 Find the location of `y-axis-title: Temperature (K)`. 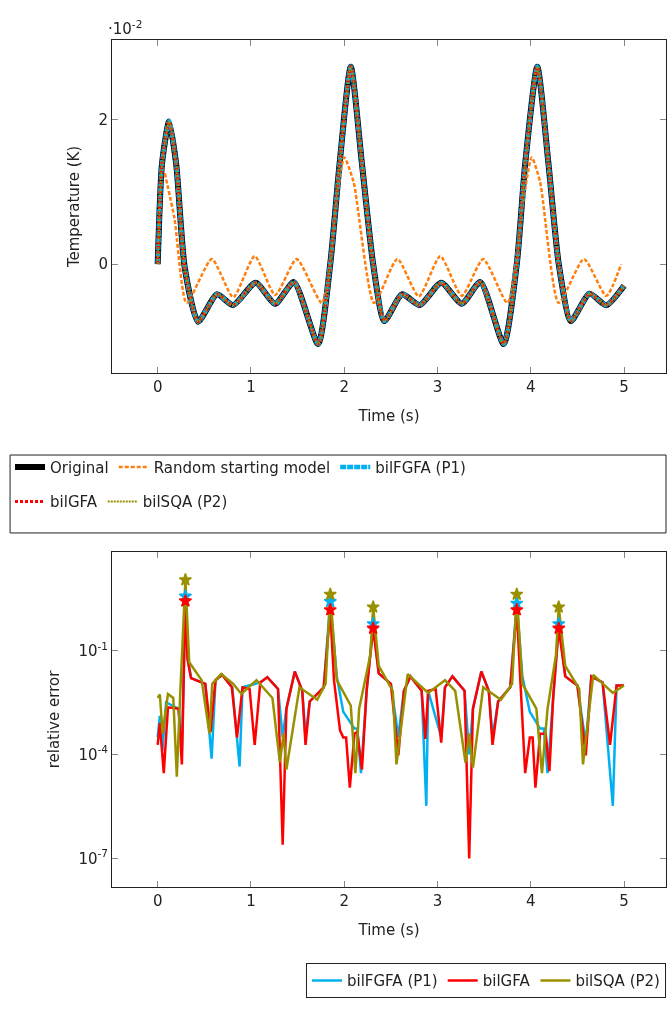

y-axis-title: Temperature (K) is located at coordinates (73, 207).